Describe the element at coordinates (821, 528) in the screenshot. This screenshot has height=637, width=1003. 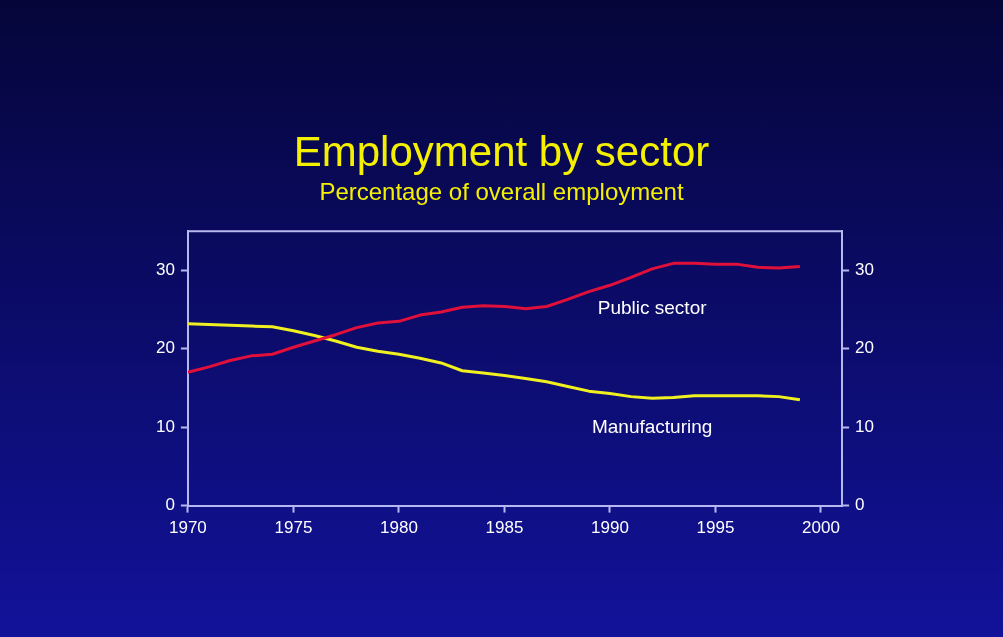
I see `x-tick-label: 2000` at that location.